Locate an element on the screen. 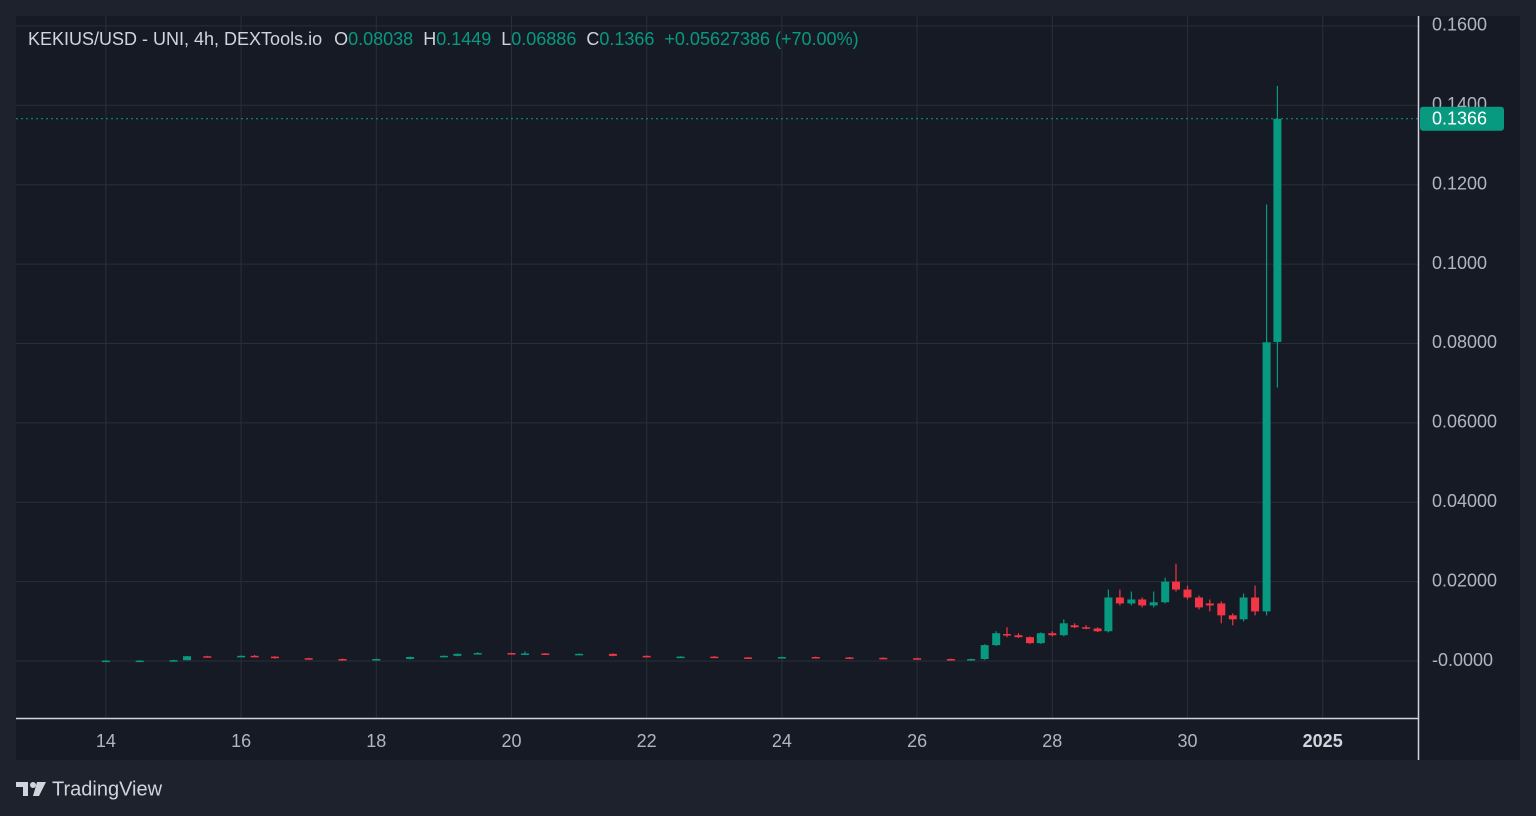 This screenshot has width=1536, height=816. ohlc-value: 0.06886 is located at coordinates (543, 39).